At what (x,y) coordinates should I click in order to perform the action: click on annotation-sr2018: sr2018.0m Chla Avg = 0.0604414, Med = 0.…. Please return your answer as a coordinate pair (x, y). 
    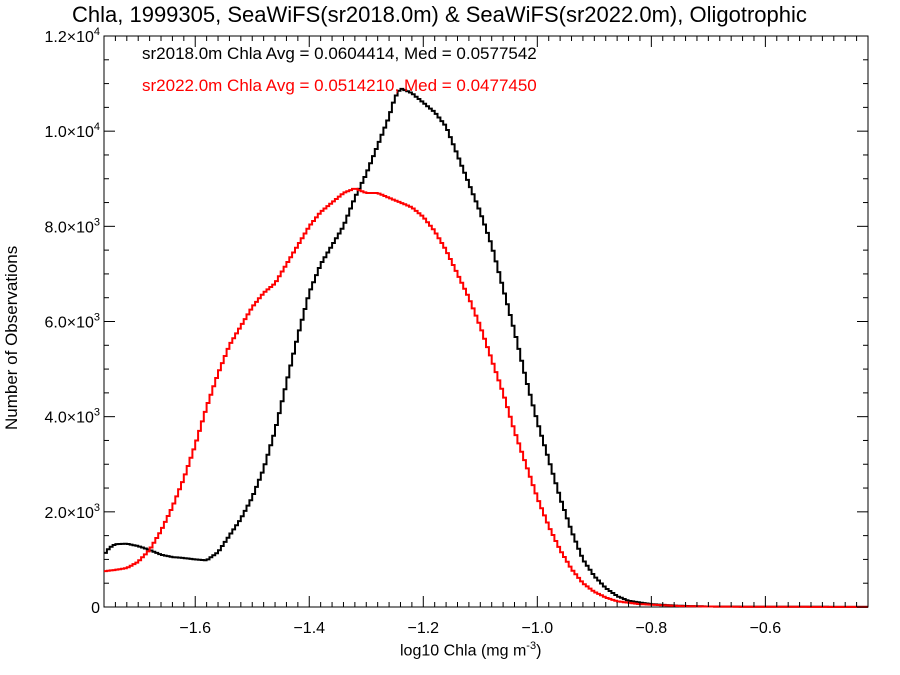
    Looking at the image, I should click on (339, 53).